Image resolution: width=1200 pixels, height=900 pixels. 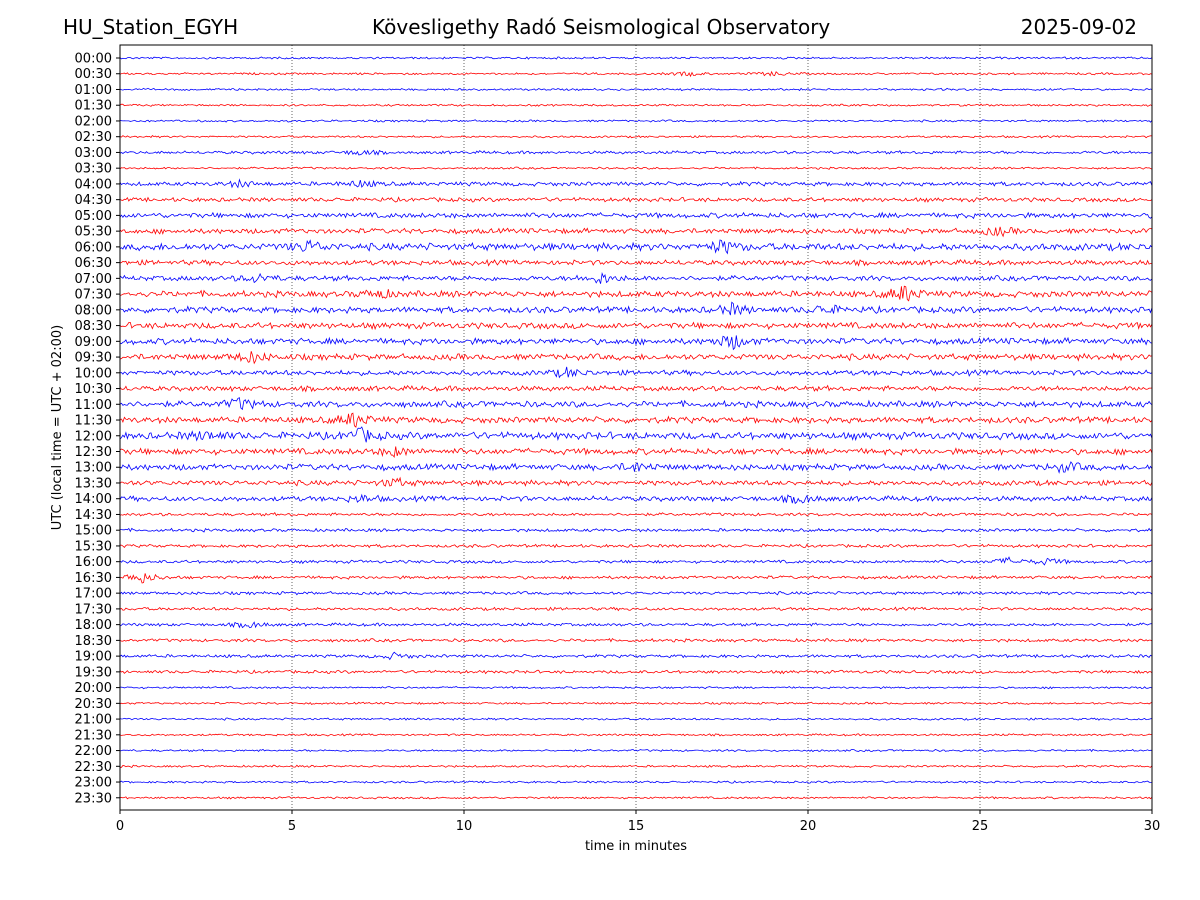 I want to click on y-tick-label: 05:00, so click(x=93, y=216).